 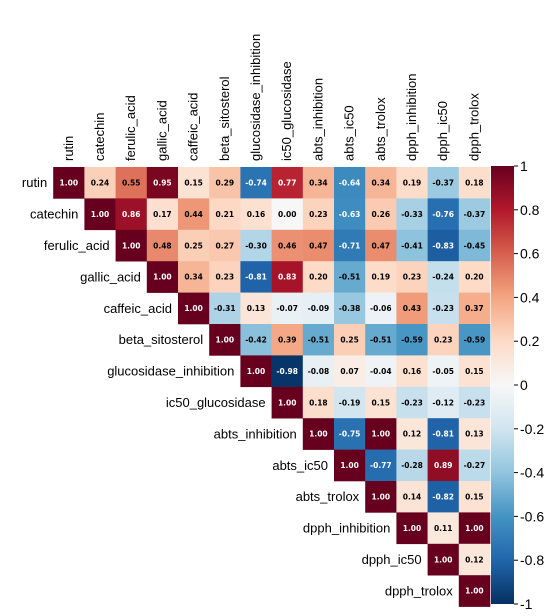 What do you see at coordinates (193, 277) in the screenshot?
I see `cell-value-label: 0.34` at bounding box center [193, 277].